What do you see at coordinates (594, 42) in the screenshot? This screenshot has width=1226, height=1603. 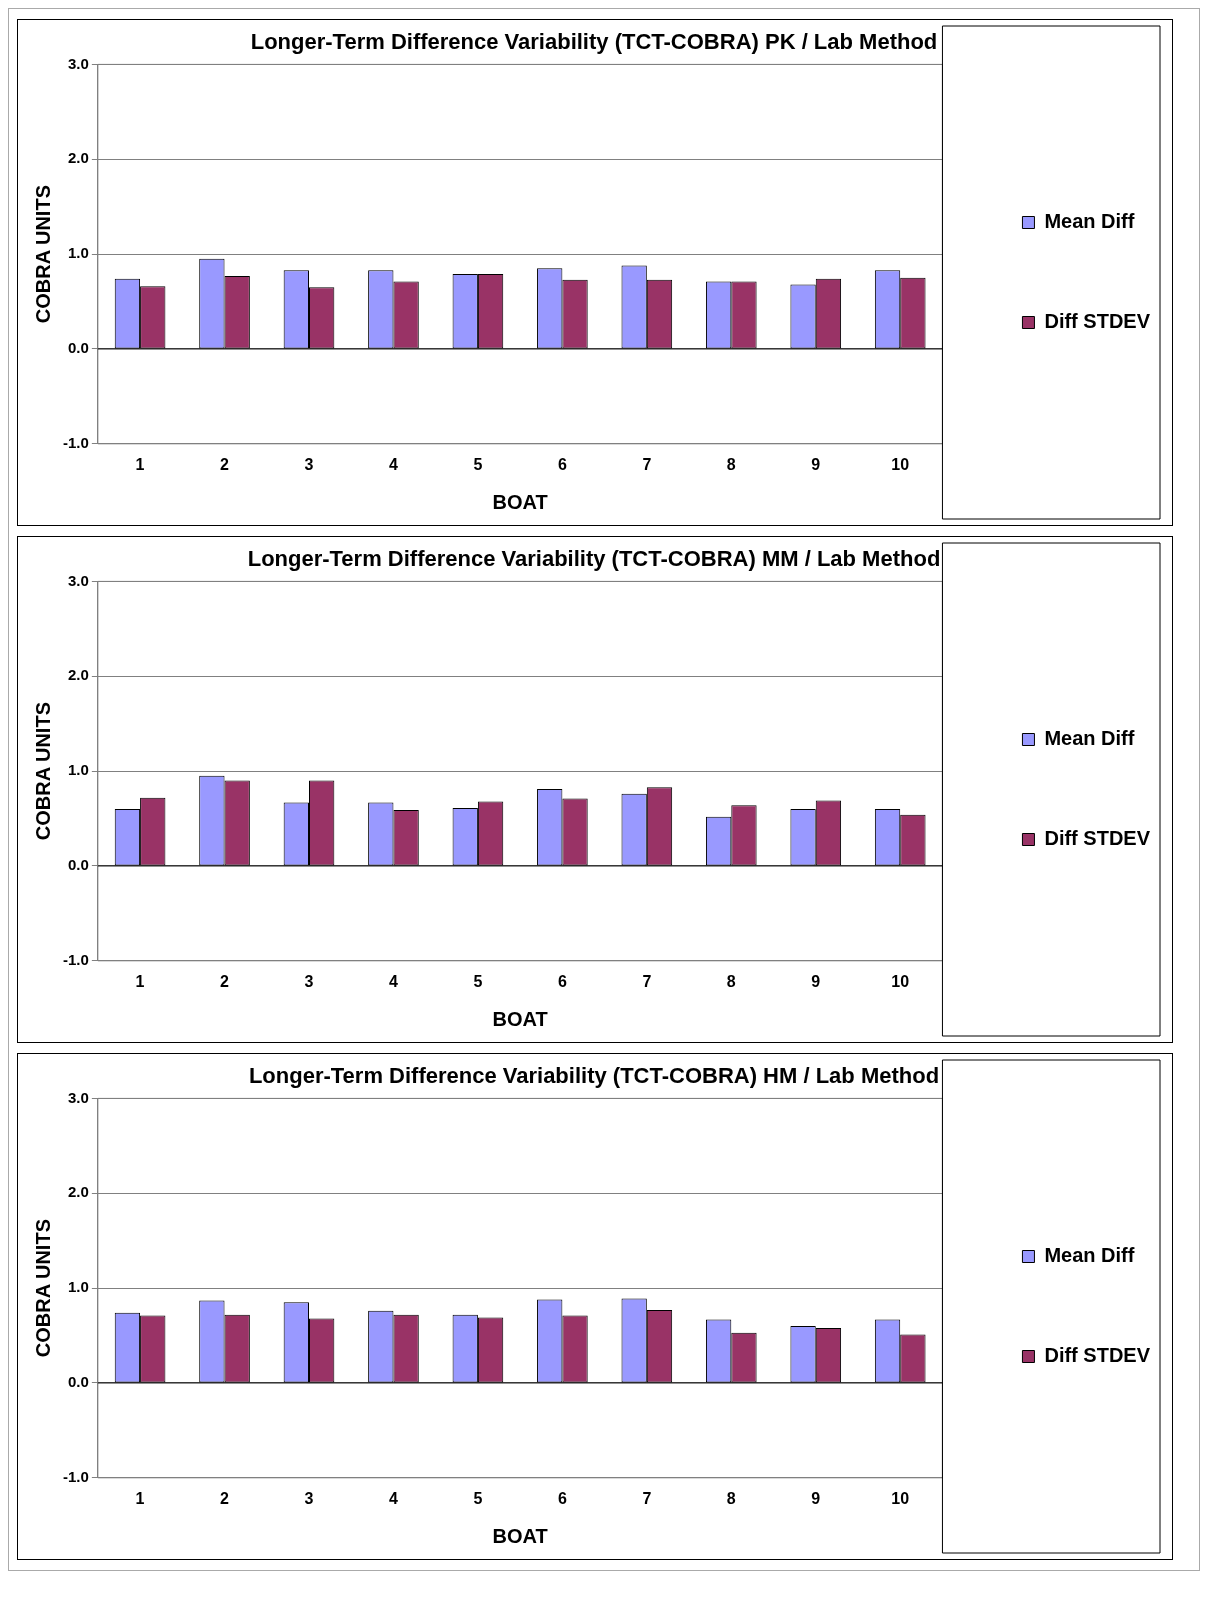 I see `chart-title: Longer-Term Difference Variability (TCT-COBRA) PK / Lab Method` at bounding box center [594, 42].